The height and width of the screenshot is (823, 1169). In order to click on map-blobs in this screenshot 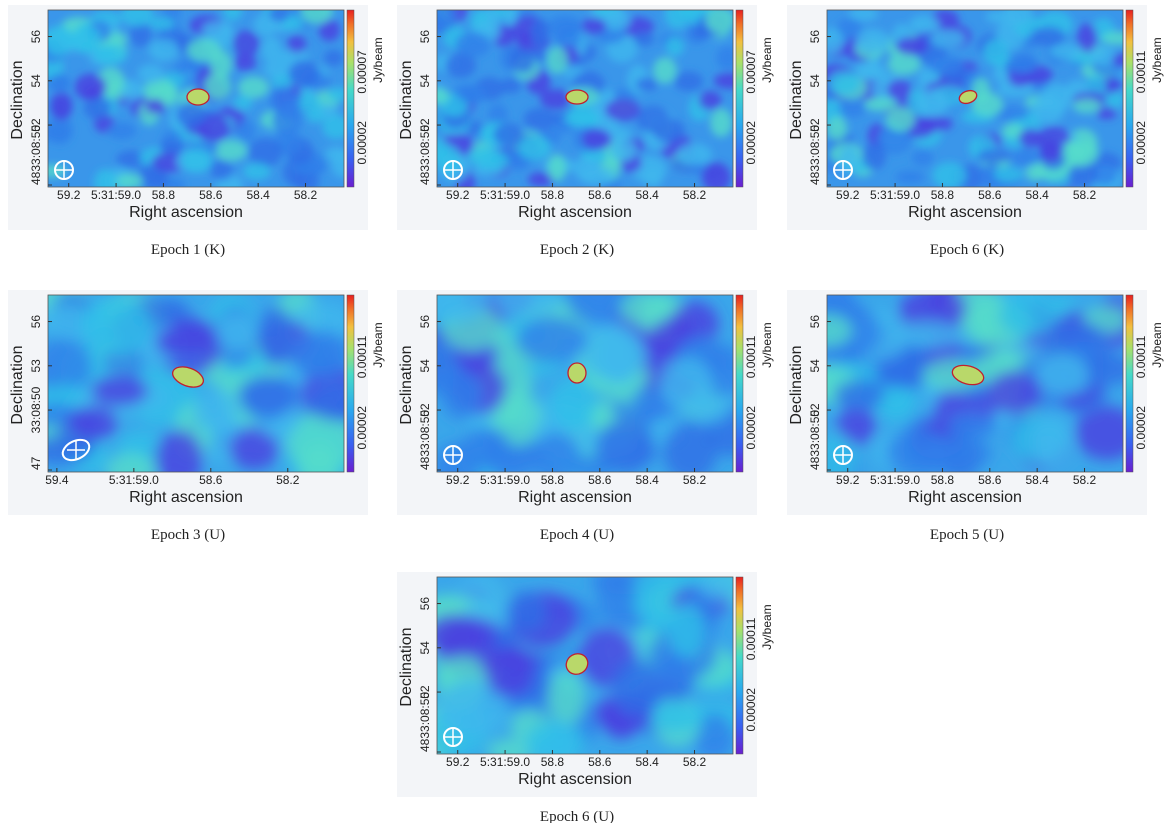, I will do `click(975, 98)`.